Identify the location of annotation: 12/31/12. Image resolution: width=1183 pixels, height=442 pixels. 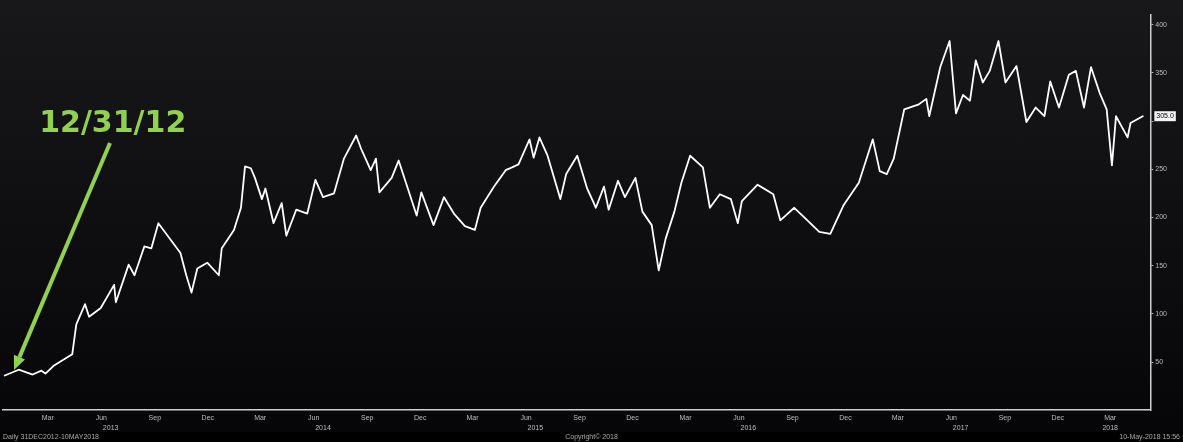
(113, 122).